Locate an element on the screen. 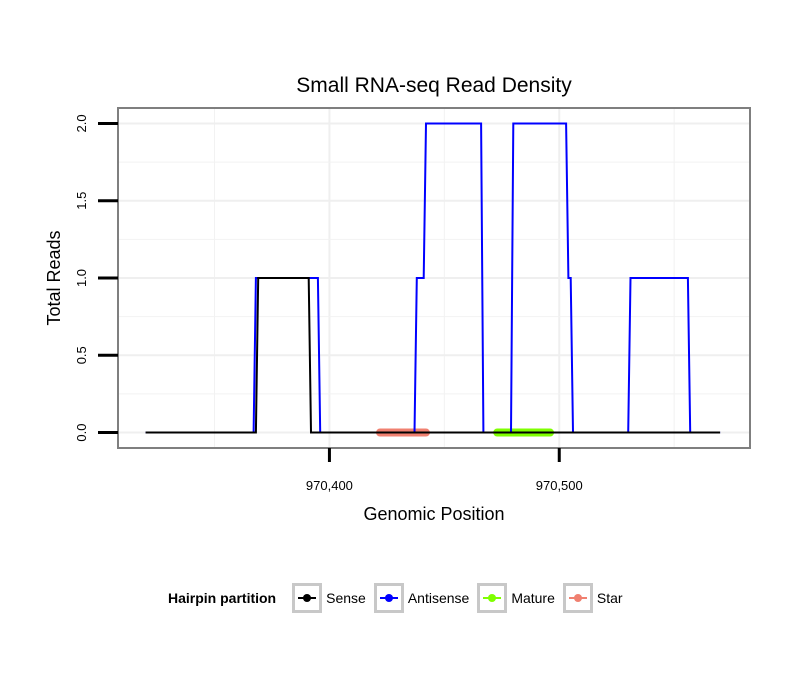  legend-label-mature: Mature is located at coordinates (533, 598).